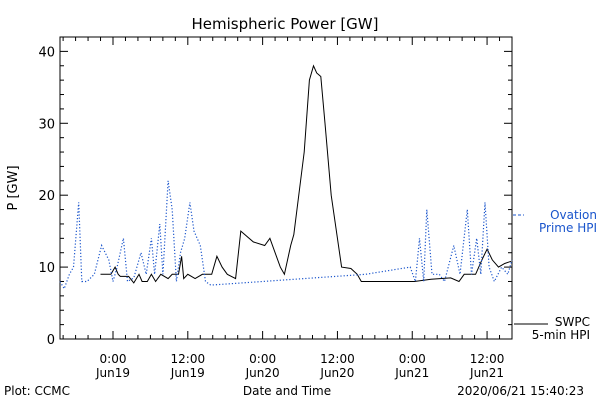 This screenshot has width=600, height=400. Describe the element at coordinates (46, 52) in the screenshot. I see `y-tick-label: 40` at that location.